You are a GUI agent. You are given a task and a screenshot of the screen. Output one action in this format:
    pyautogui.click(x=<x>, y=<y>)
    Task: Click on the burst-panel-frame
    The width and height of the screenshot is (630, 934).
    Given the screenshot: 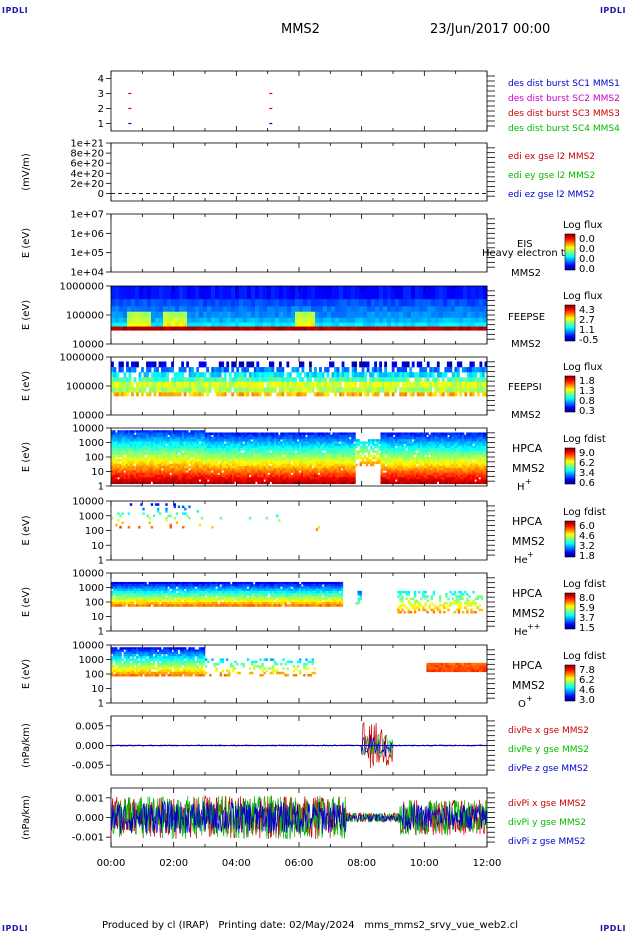 What is the action you would take?
    pyautogui.click(x=299, y=101)
    